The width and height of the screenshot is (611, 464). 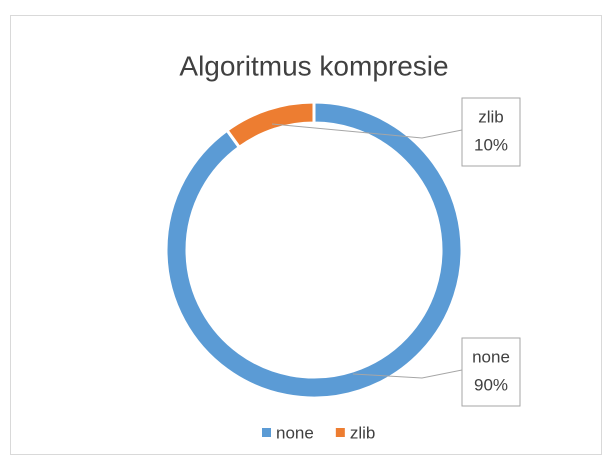 What do you see at coordinates (491, 116) in the screenshot?
I see `data-label-category: zlib` at bounding box center [491, 116].